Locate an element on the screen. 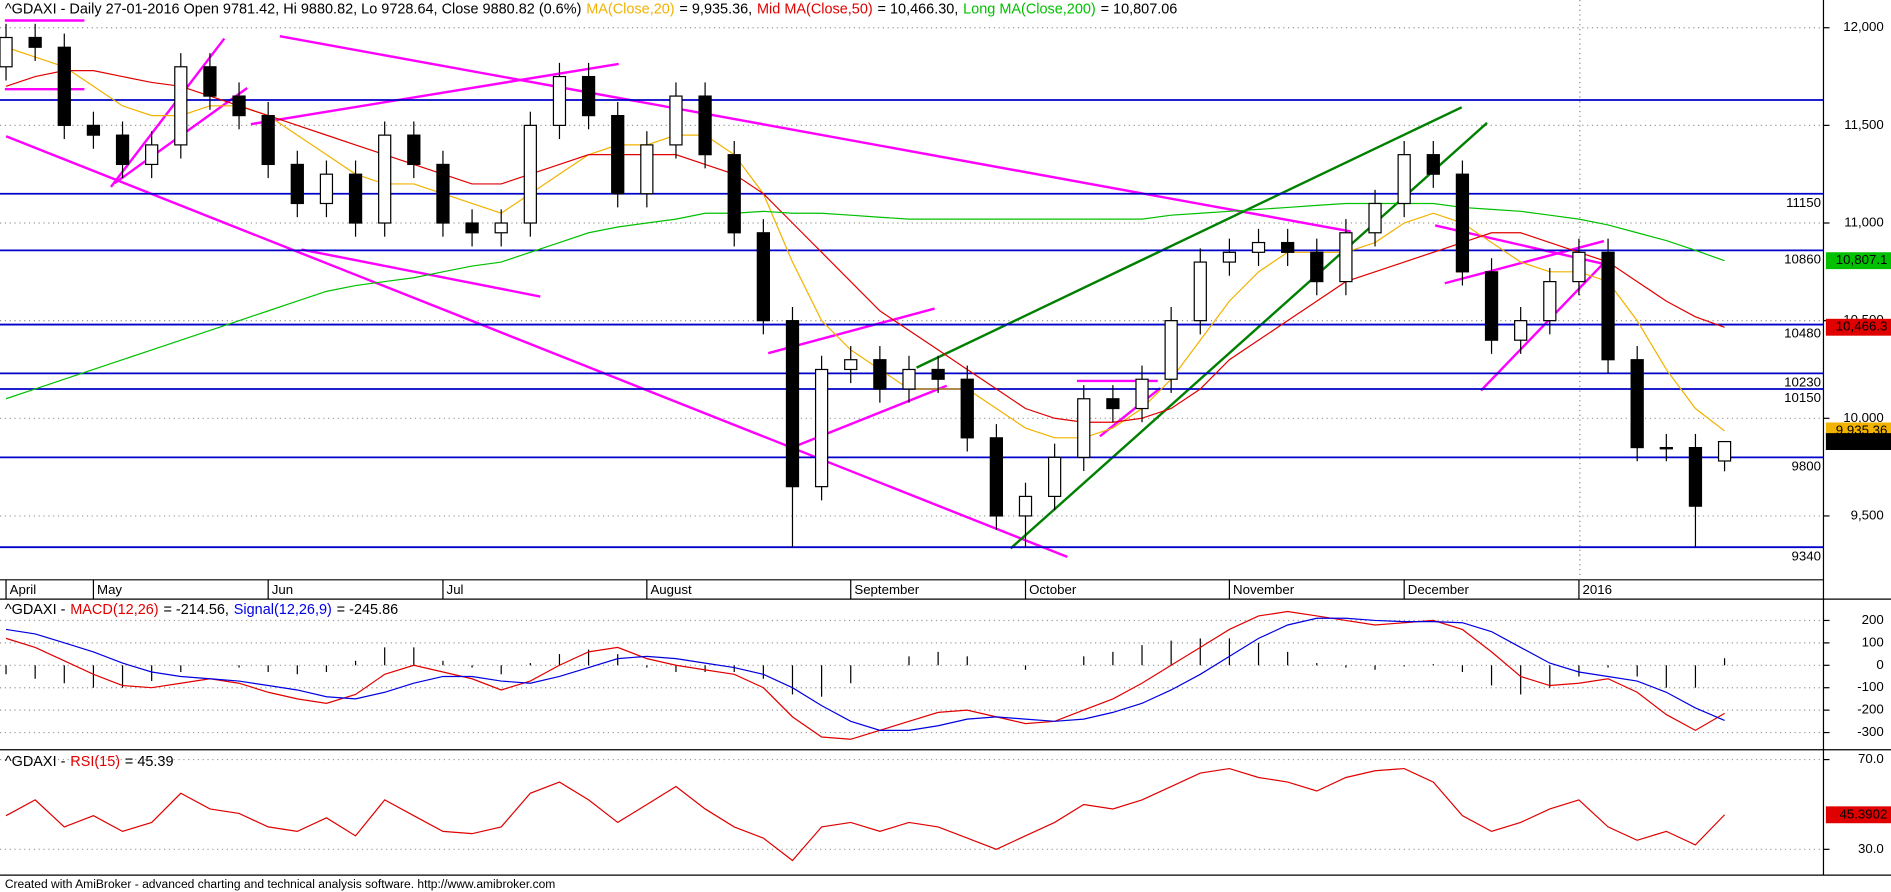 This screenshot has width=1891, height=892. x-tick-label: October is located at coordinates (1053, 589).